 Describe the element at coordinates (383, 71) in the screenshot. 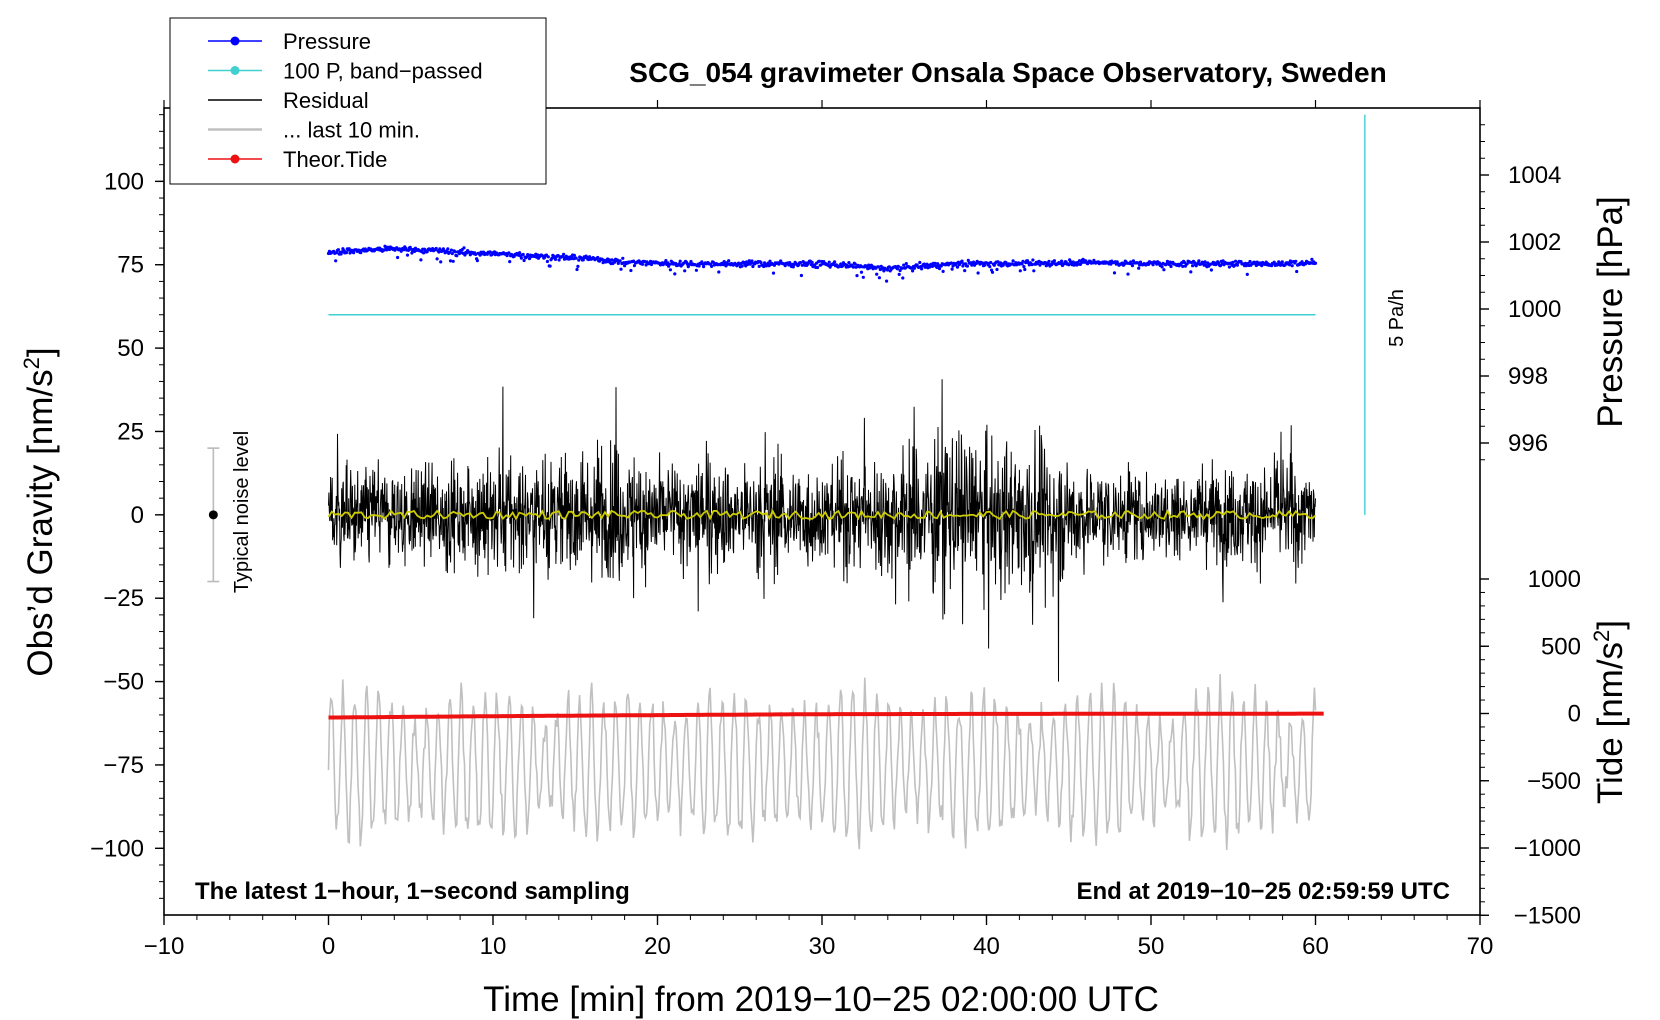

I see `legend-label: 100 P, band−passed` at that location.